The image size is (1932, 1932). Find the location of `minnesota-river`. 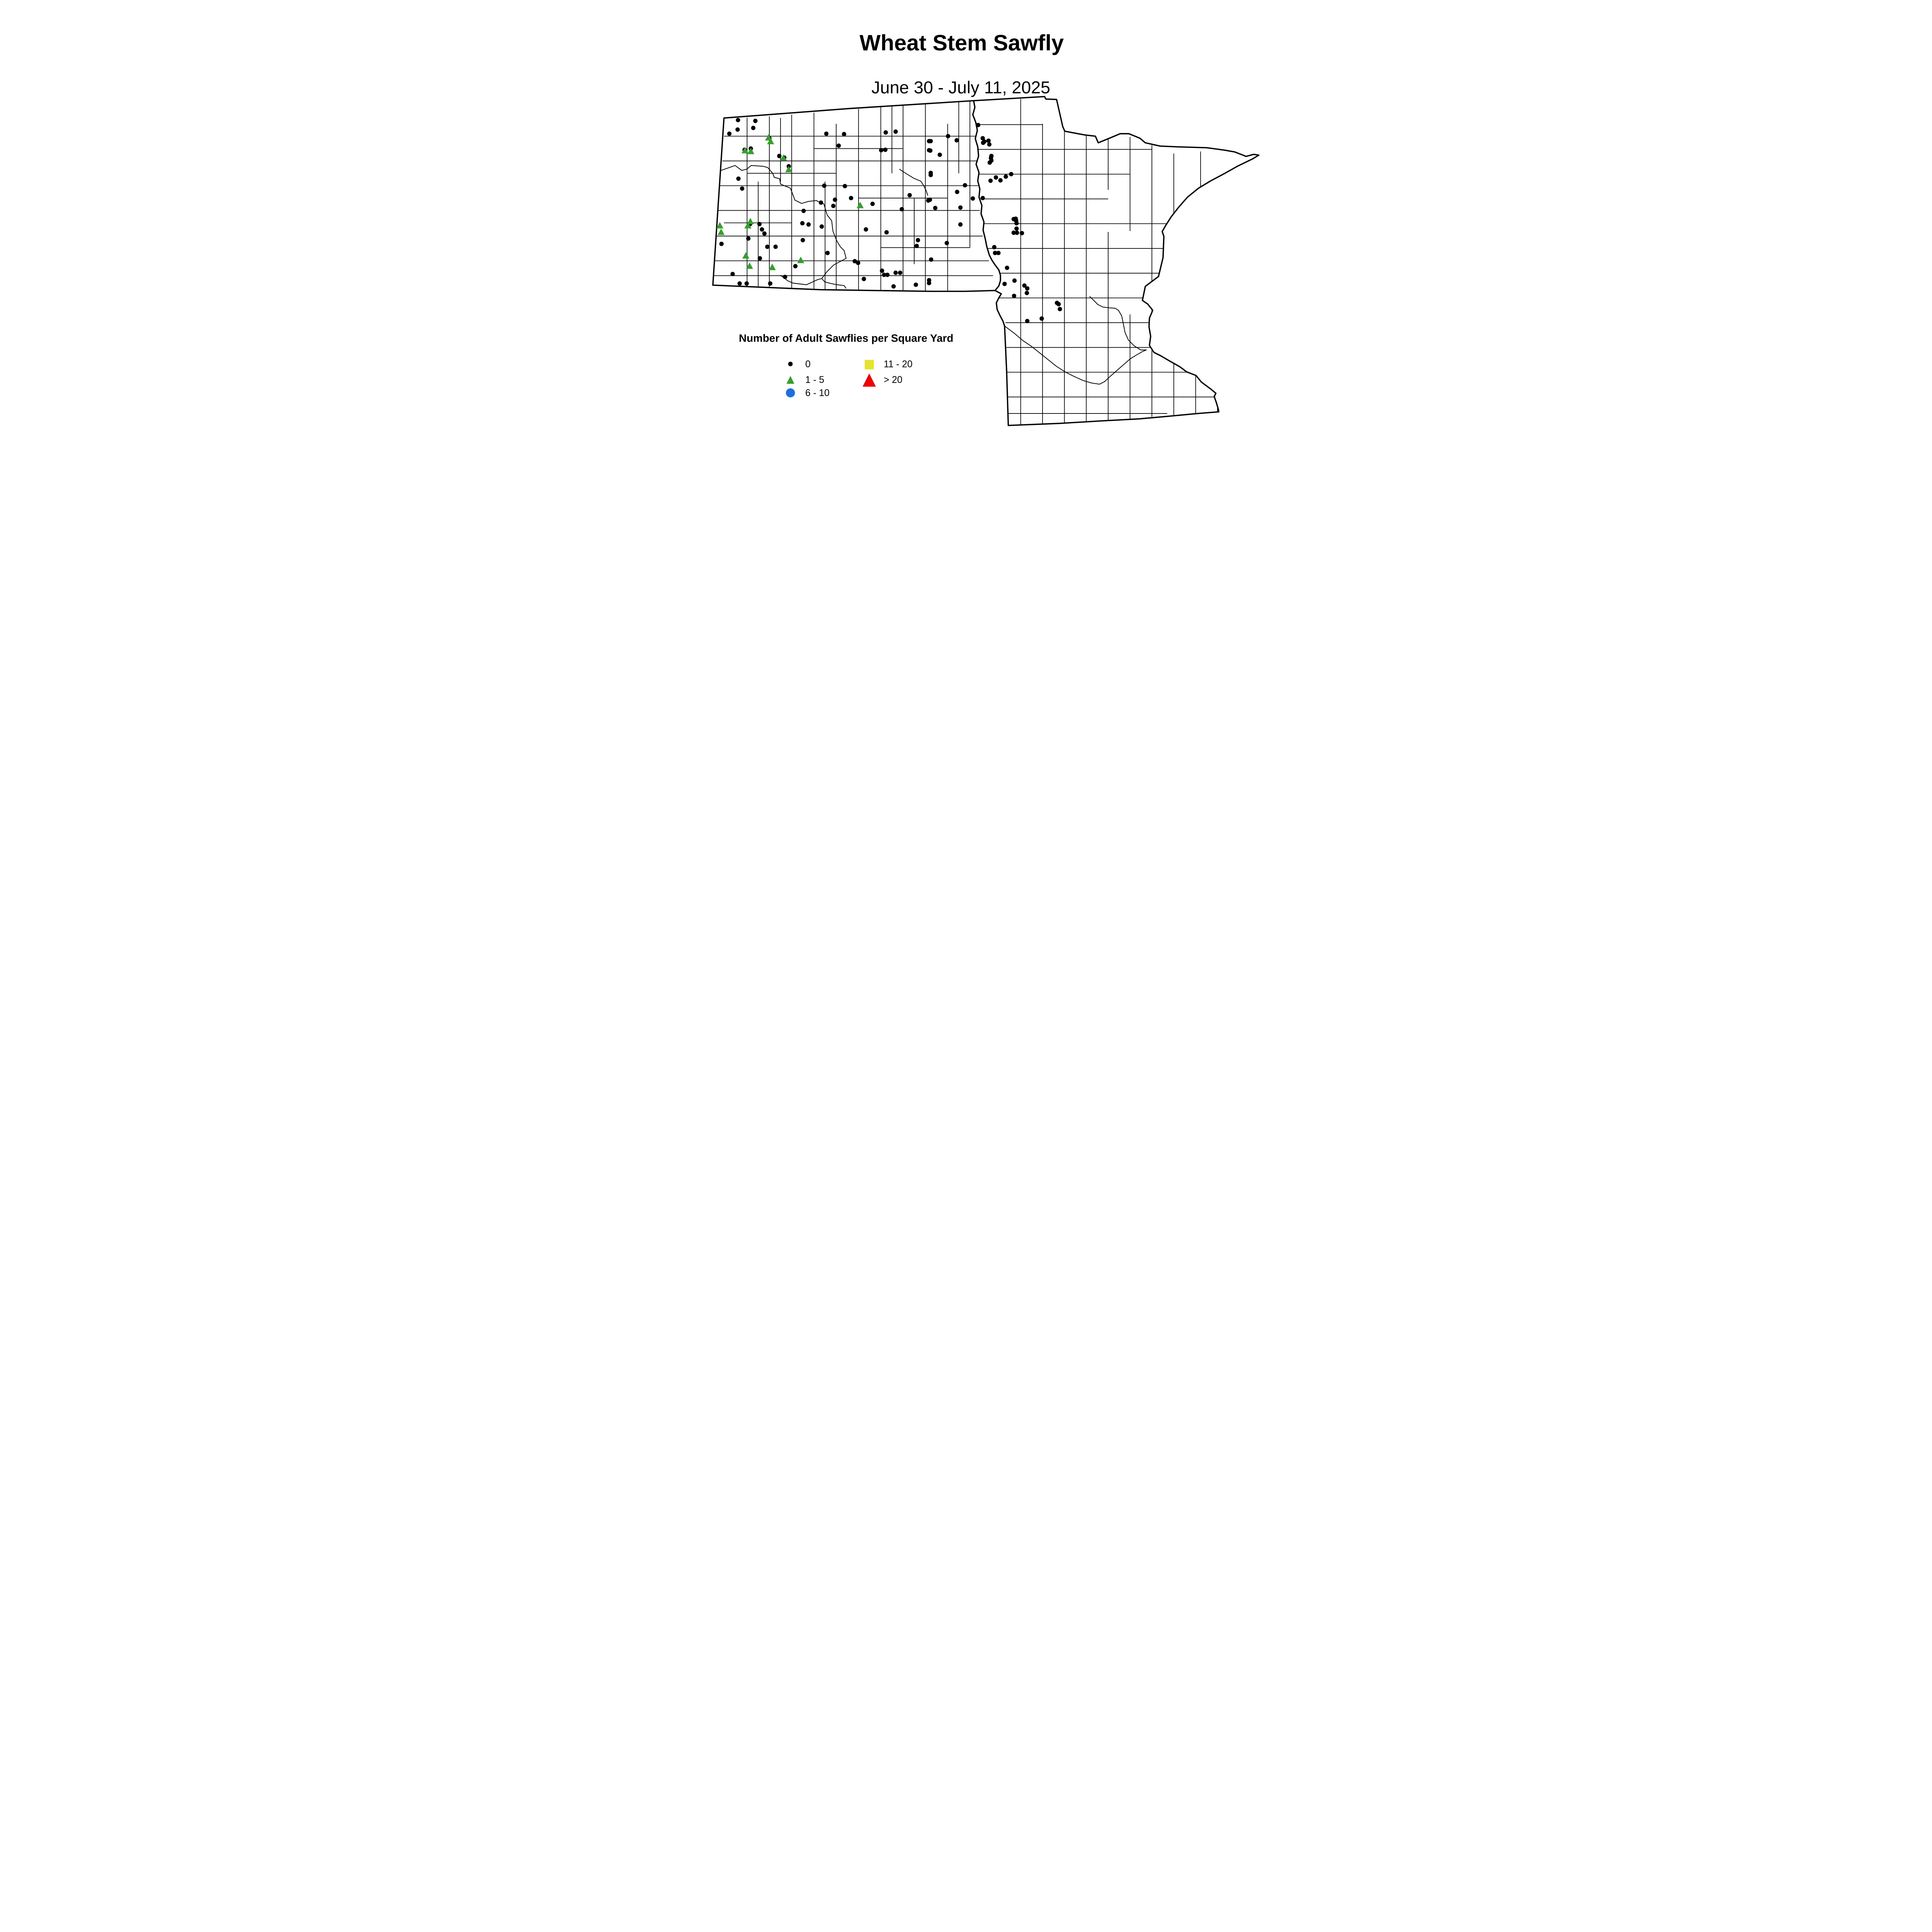

minnesota-river is located at coordinates (1076, 355).